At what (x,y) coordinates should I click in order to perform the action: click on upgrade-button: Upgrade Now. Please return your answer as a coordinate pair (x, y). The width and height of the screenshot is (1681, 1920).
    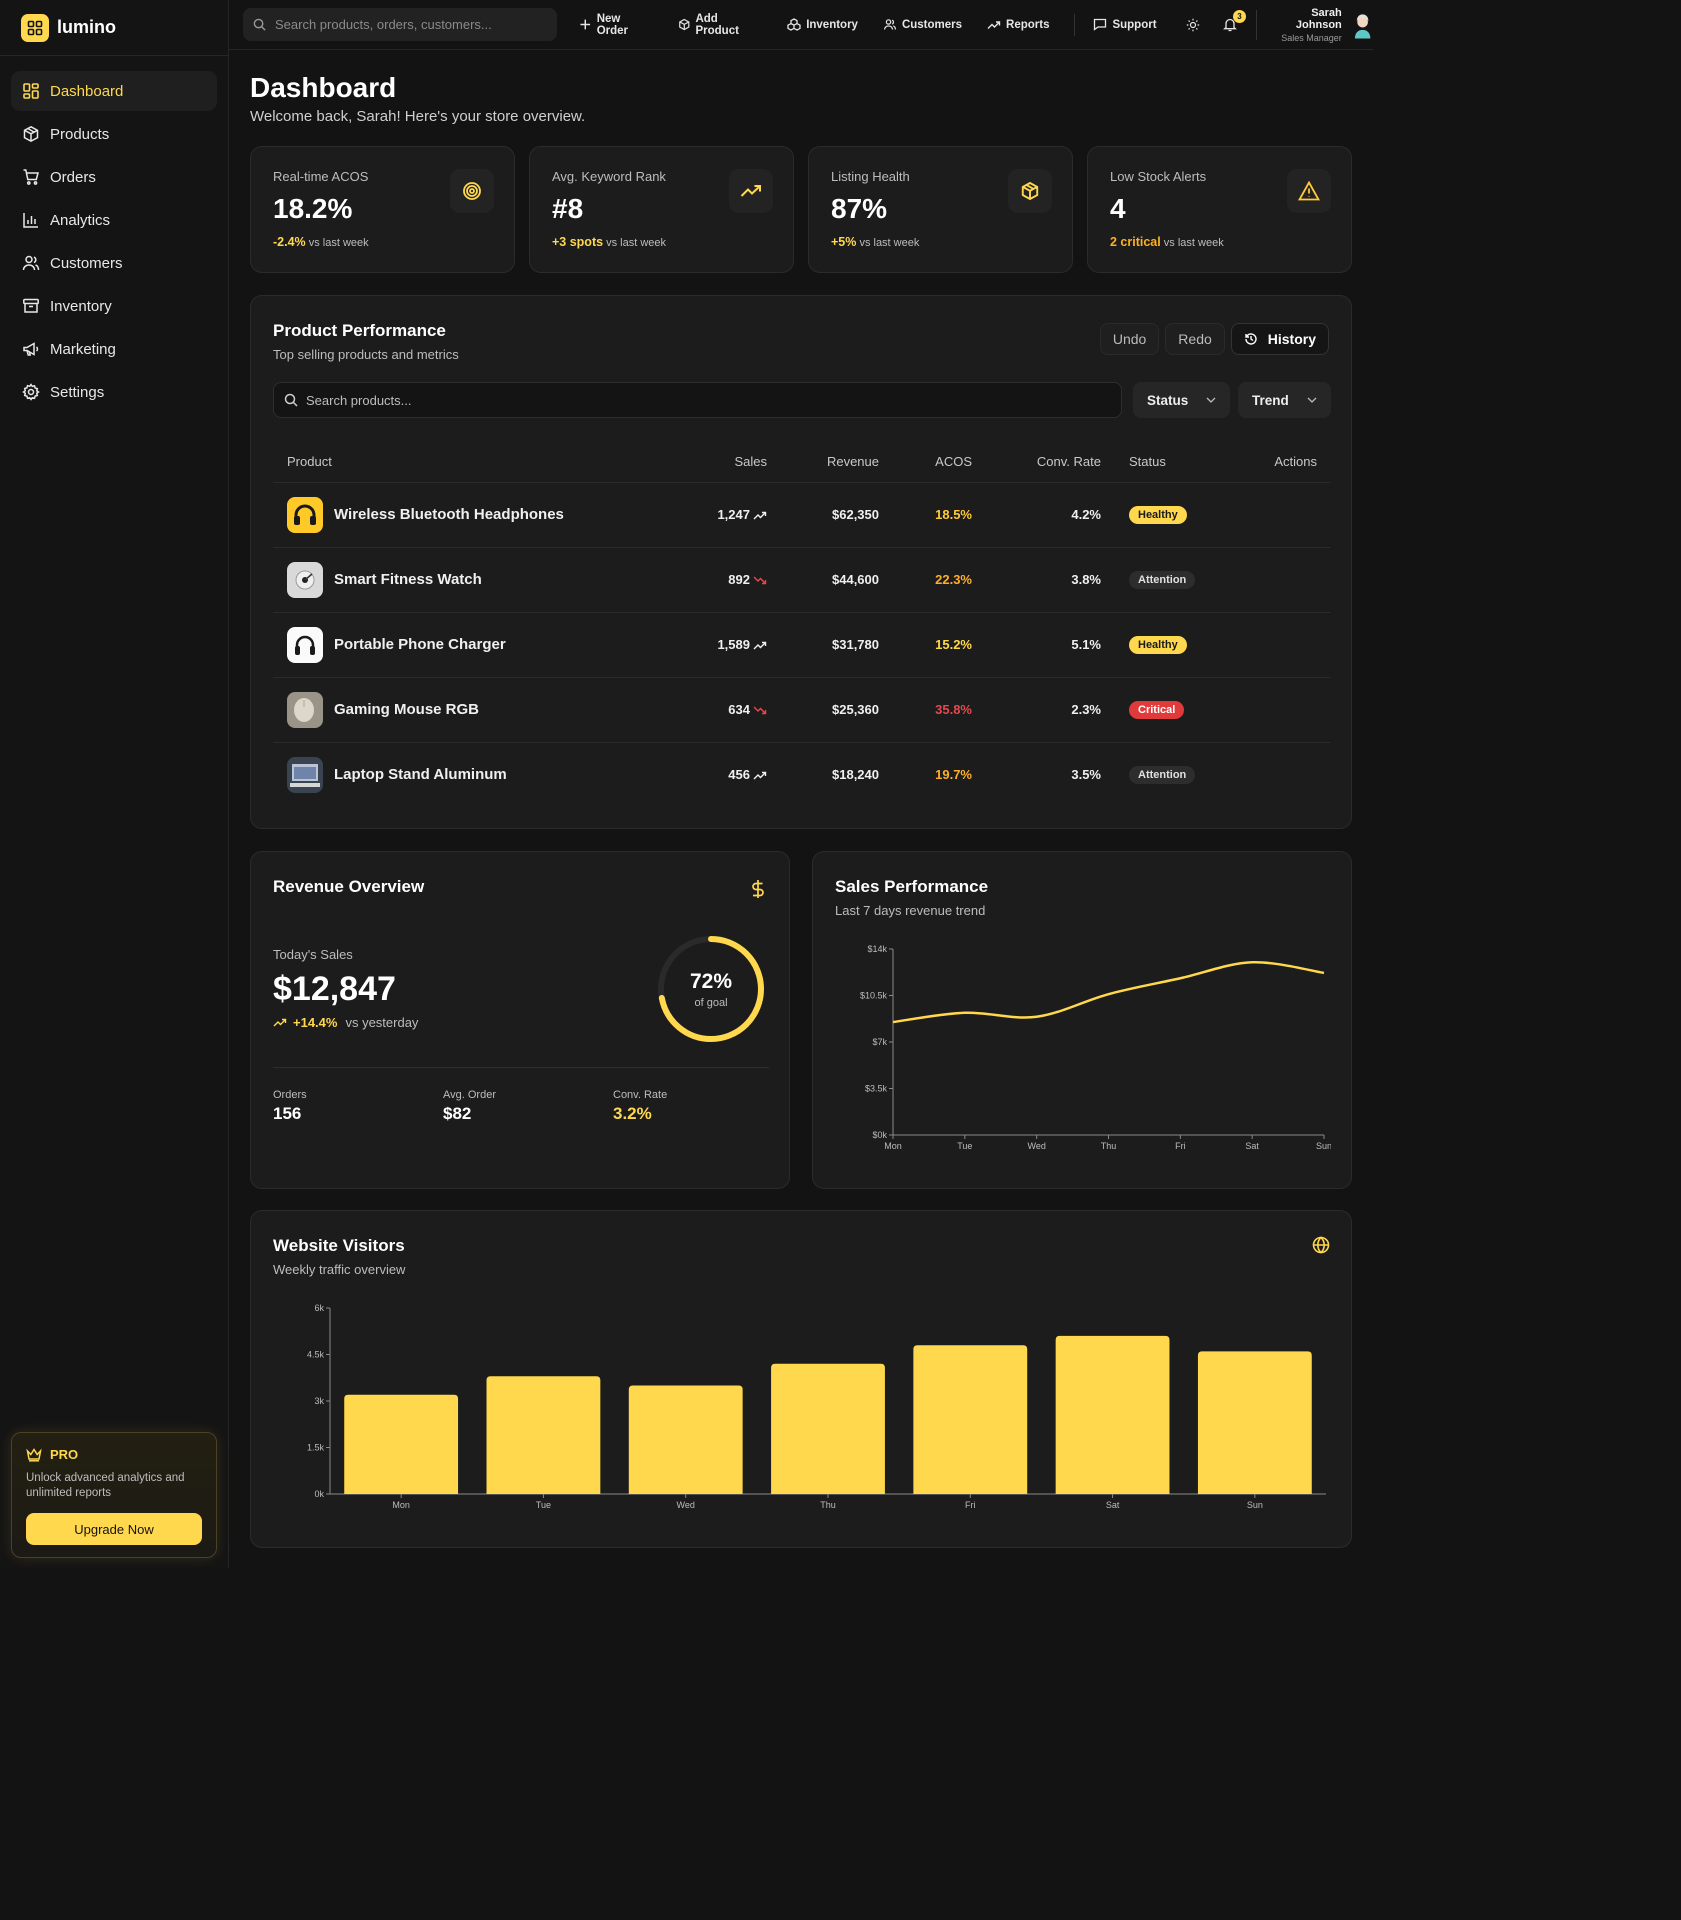
    Looking at the image, I should click on (114, 1529).